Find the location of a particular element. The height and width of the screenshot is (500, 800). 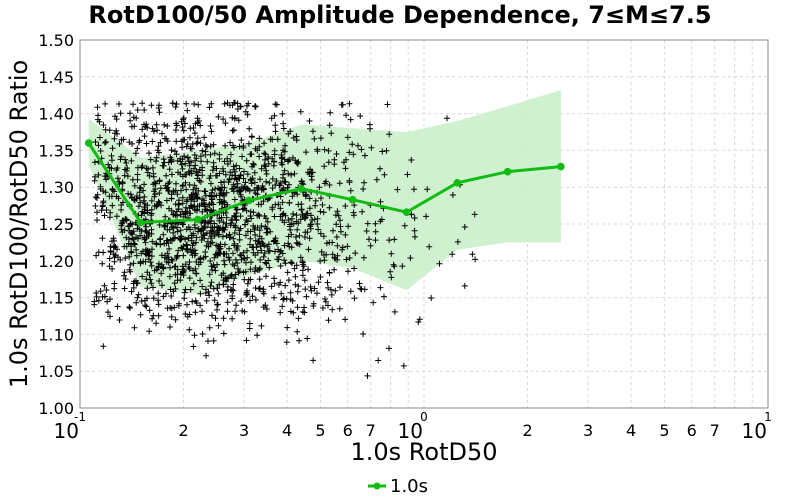

mean-line-path is located at coordinates (324, 183).